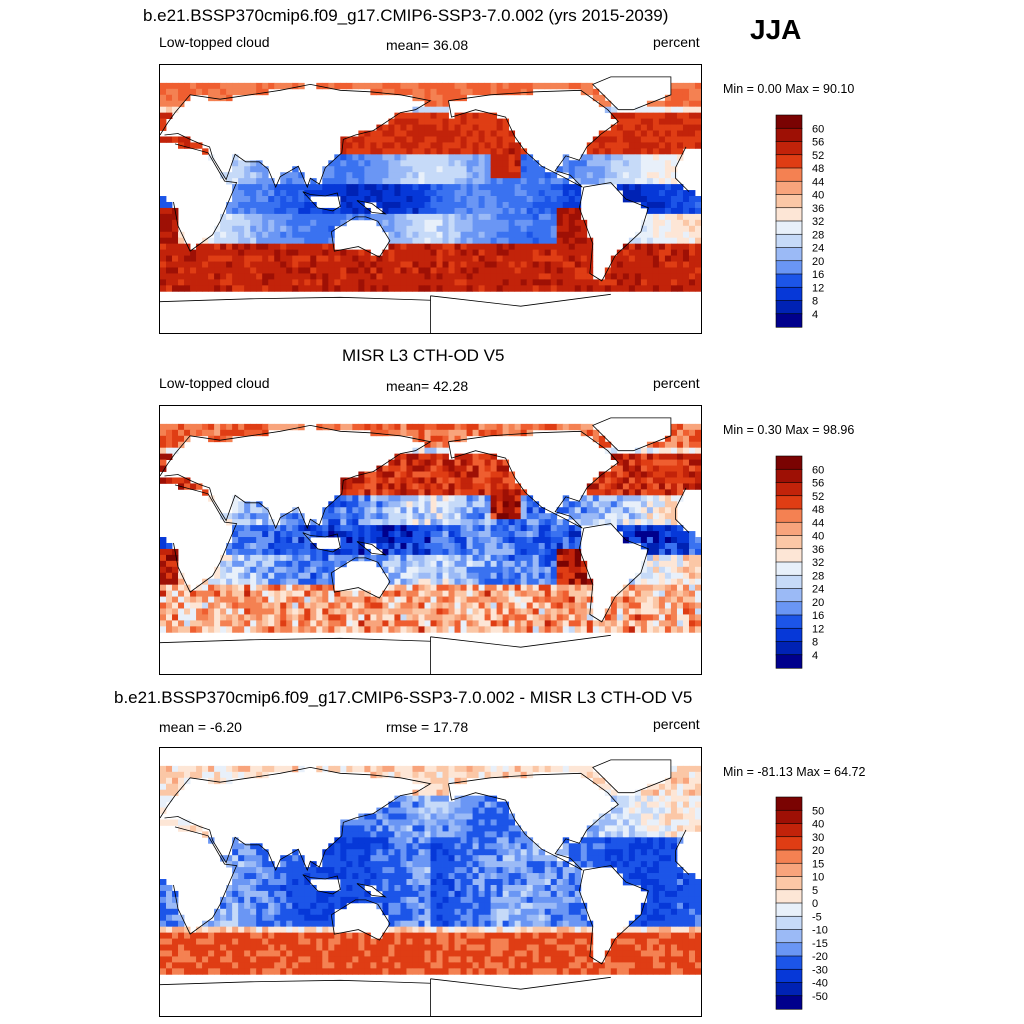 The width and height of the screenshot is (1024, 1024). I want to click on newguinea-coastline, so click(371, 890).